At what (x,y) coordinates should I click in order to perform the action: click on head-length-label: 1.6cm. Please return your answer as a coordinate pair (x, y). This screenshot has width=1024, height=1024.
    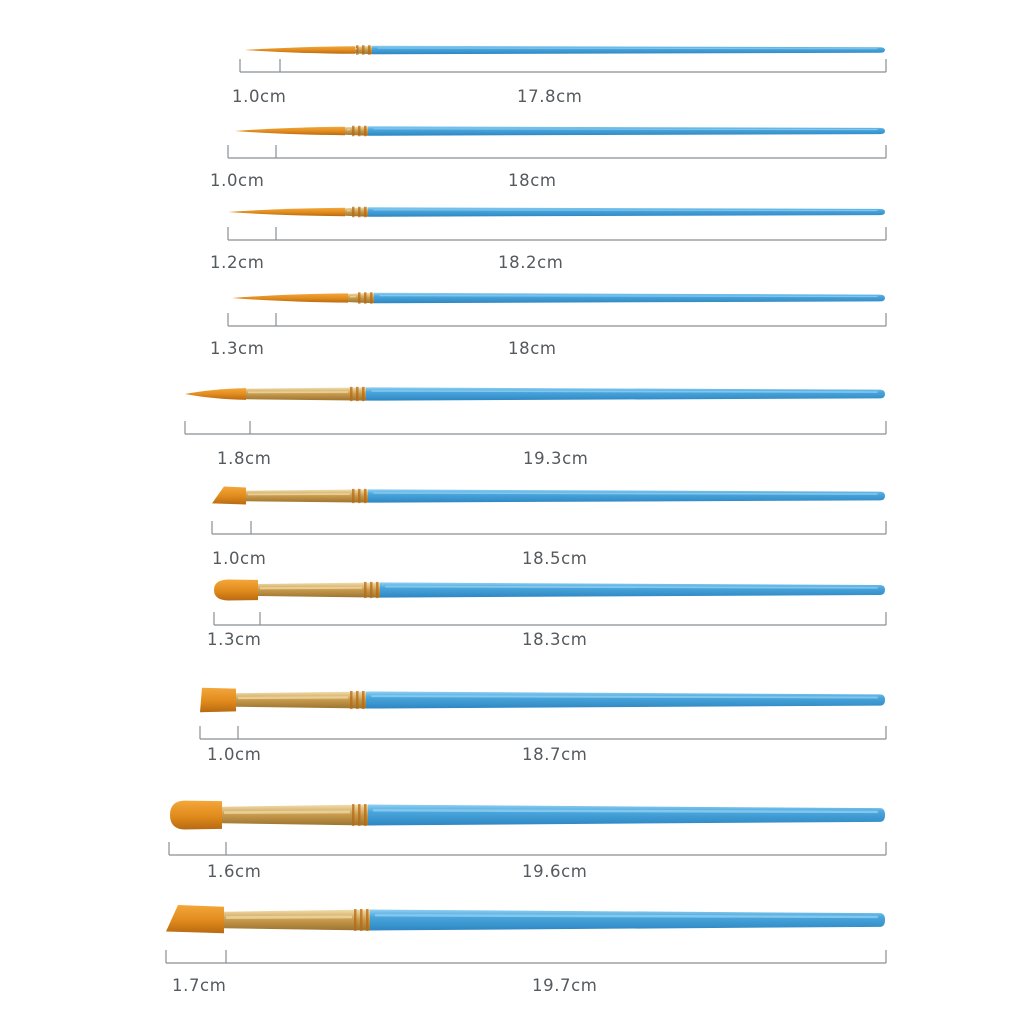
    Looking at the image, I should click on (234, 871).